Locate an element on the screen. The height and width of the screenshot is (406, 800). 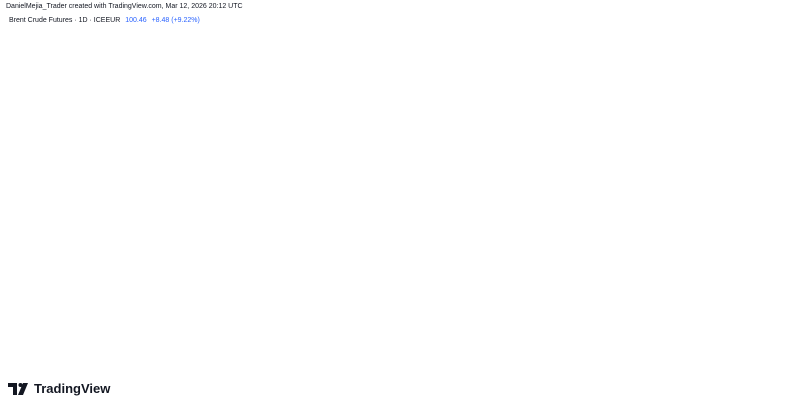
unit-label: BLL is located at coordinates (782, 35).